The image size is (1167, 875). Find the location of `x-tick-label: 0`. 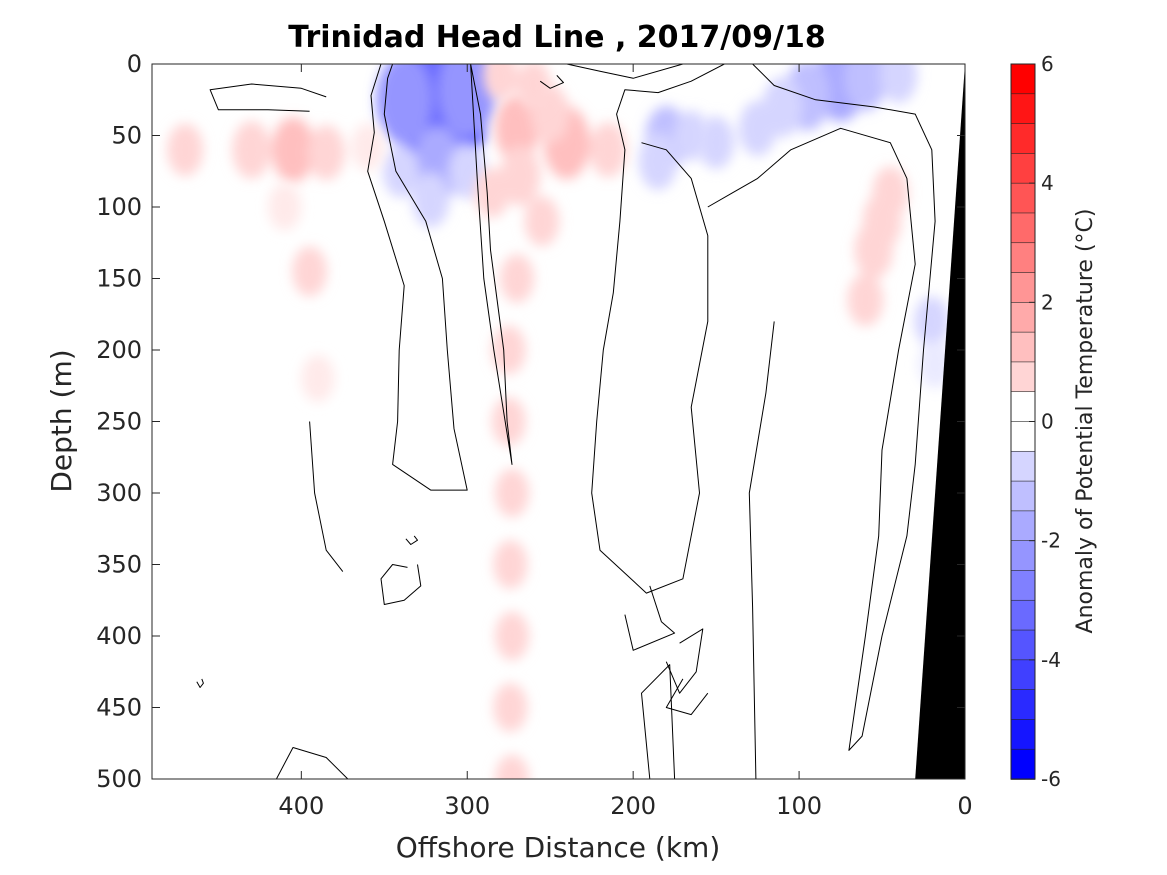

x-tick-label: 0 is located at coordinates (964, 806).